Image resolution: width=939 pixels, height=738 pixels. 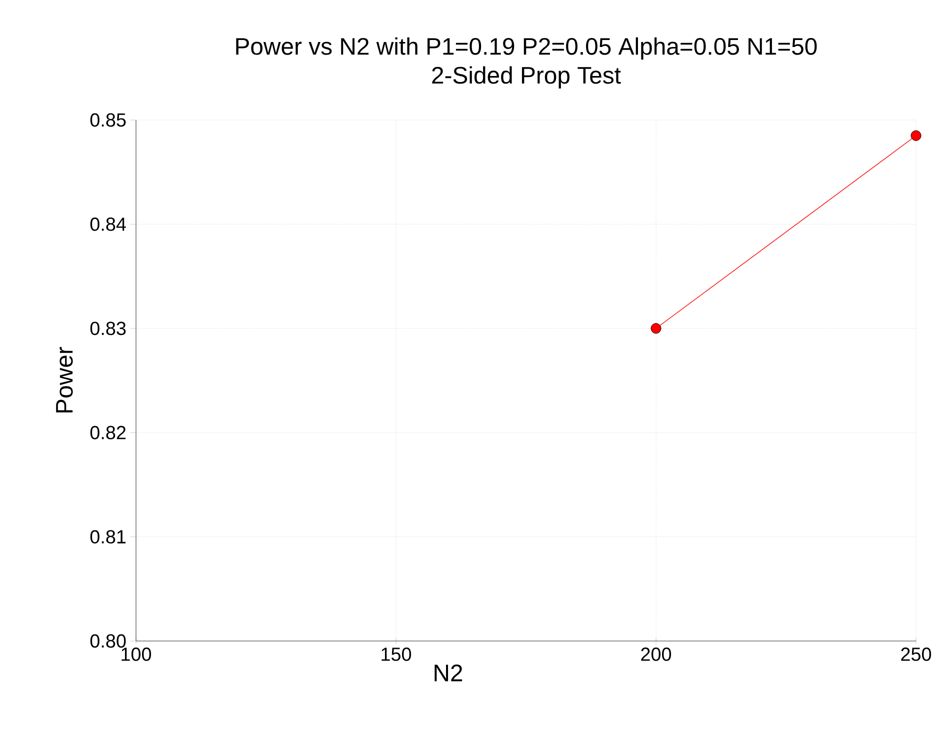 I want to click on x-axis-title: N2, so click(x=448, y=673).